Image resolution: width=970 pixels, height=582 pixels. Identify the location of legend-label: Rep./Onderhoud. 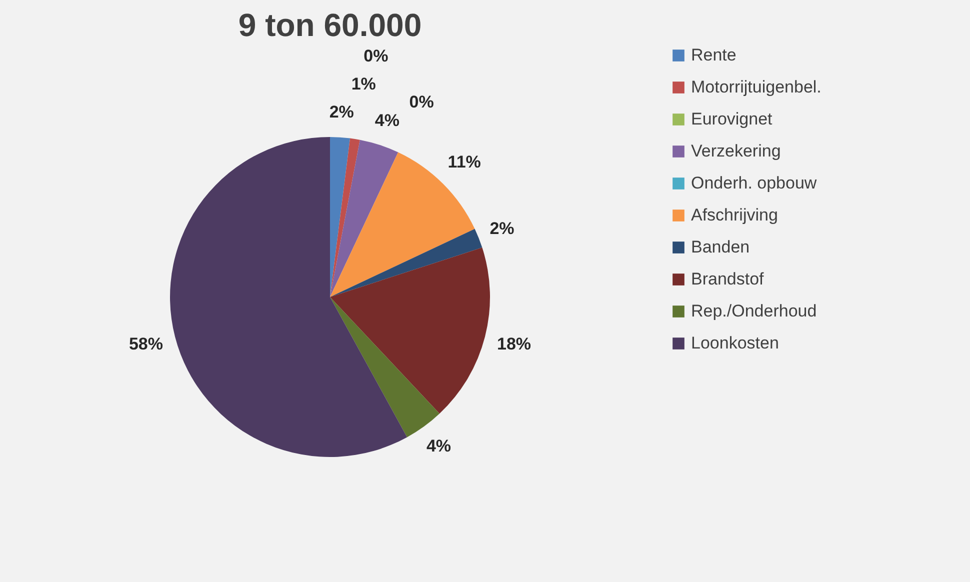
(754, 311).